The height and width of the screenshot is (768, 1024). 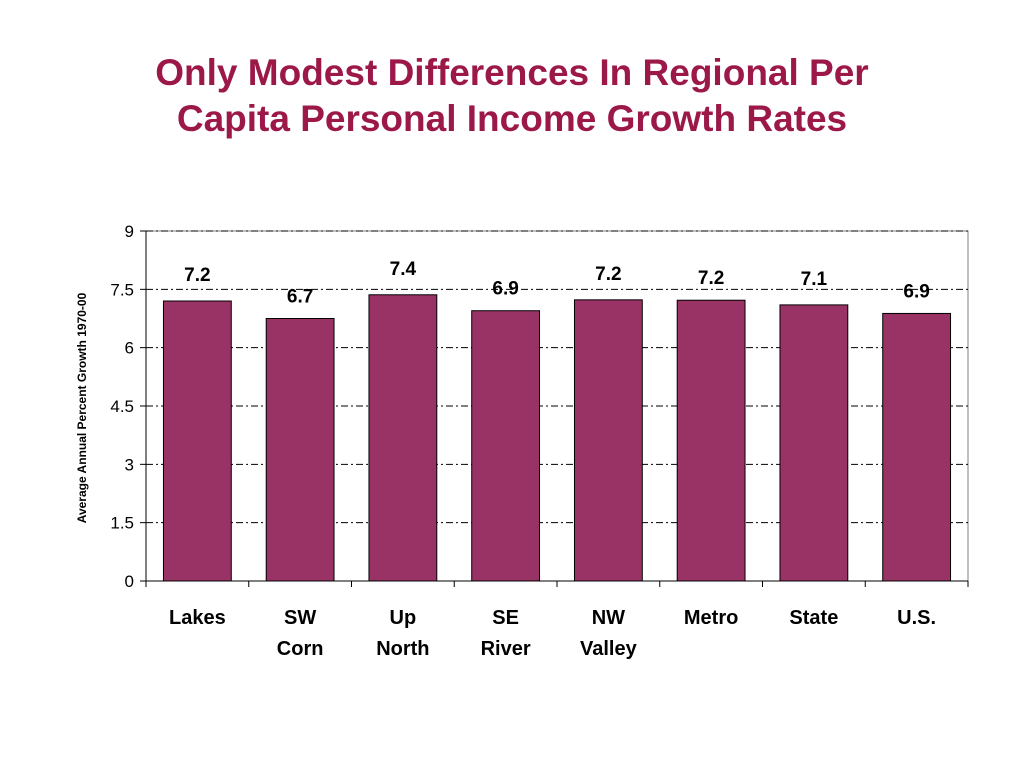 What do you see at coordinates (608, 274) in the screenshot?
I see `data-label-4: 7.2` at bounding box center [608, 274].